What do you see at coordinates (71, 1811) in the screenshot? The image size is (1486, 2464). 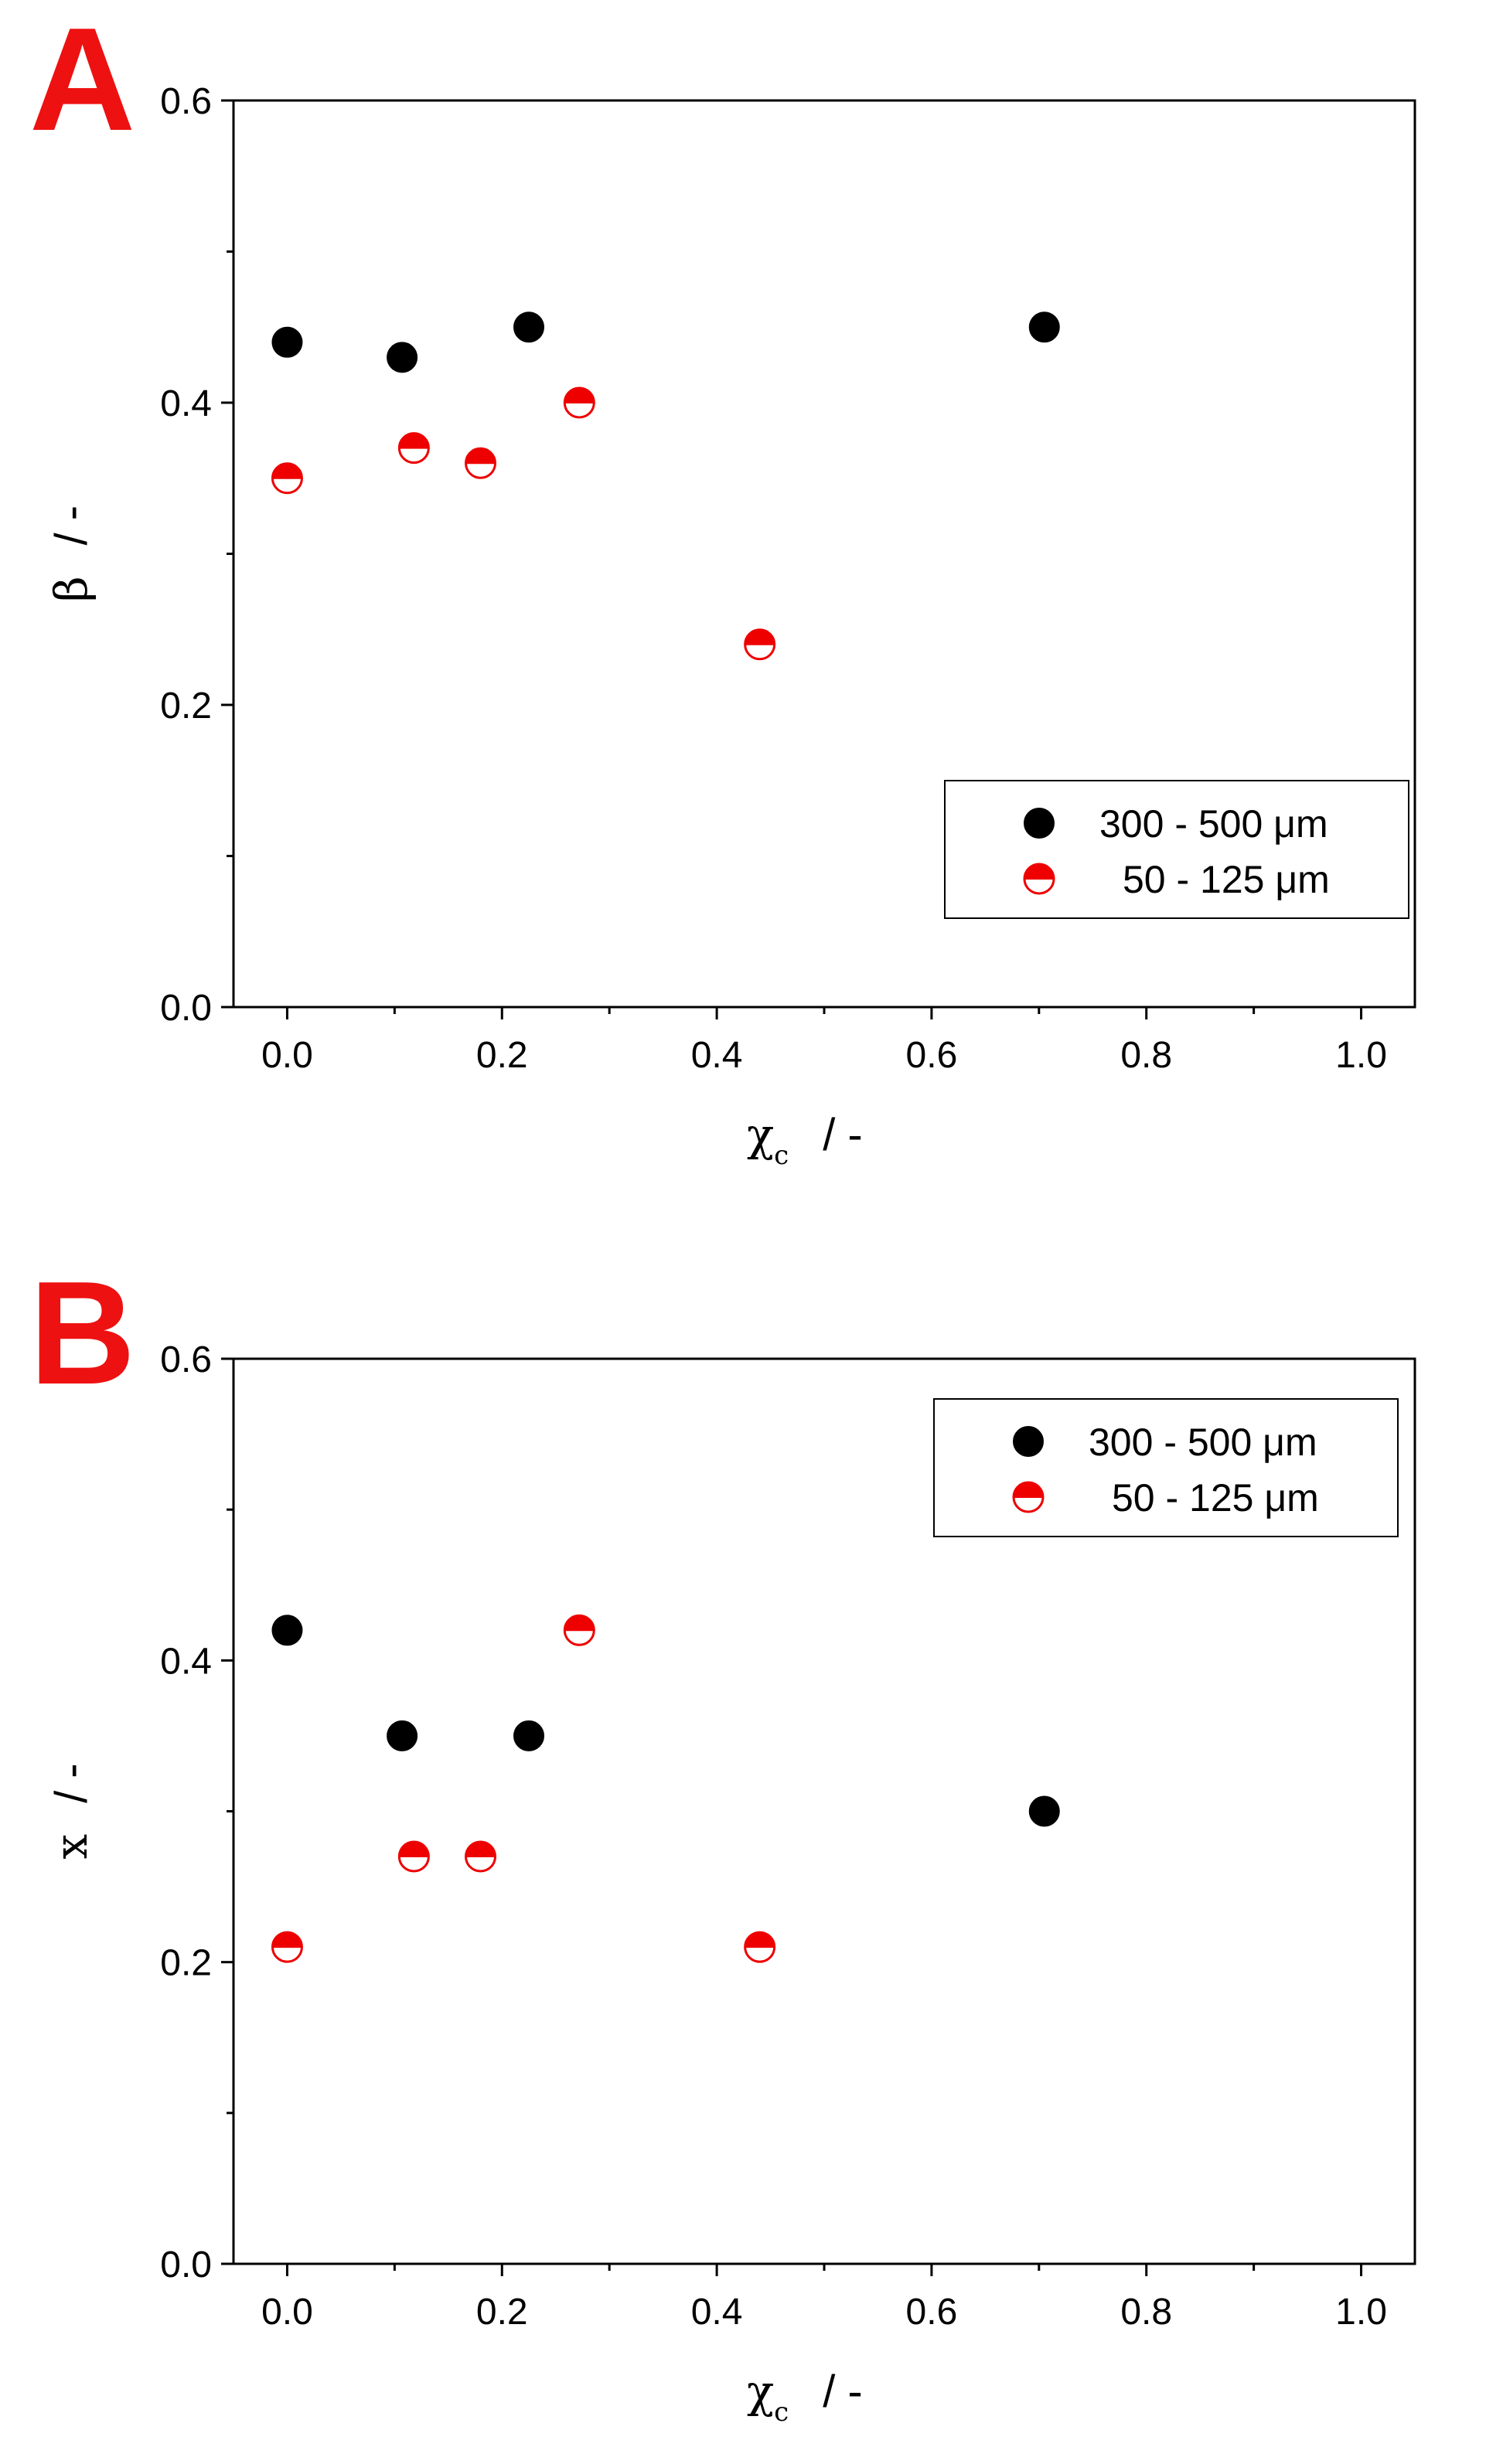 I see `y-axis-label: x/ -` at bounding box center [71, 1811].